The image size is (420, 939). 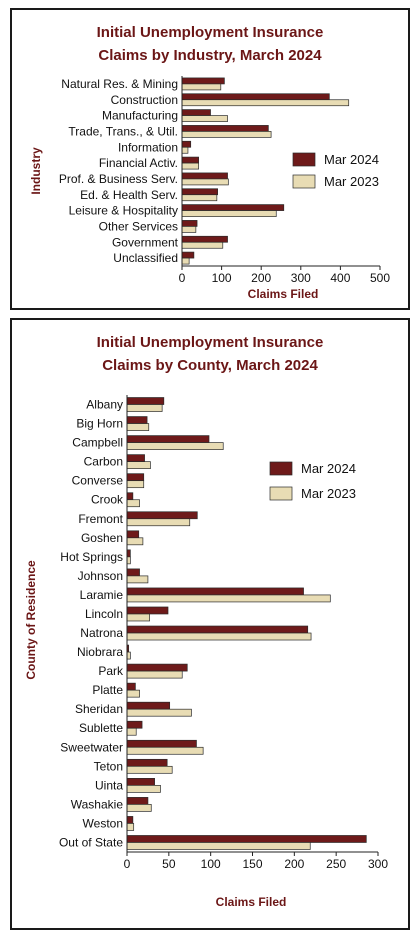 I want to click on county-category-label: Sublette, so click(x=101, y=728).